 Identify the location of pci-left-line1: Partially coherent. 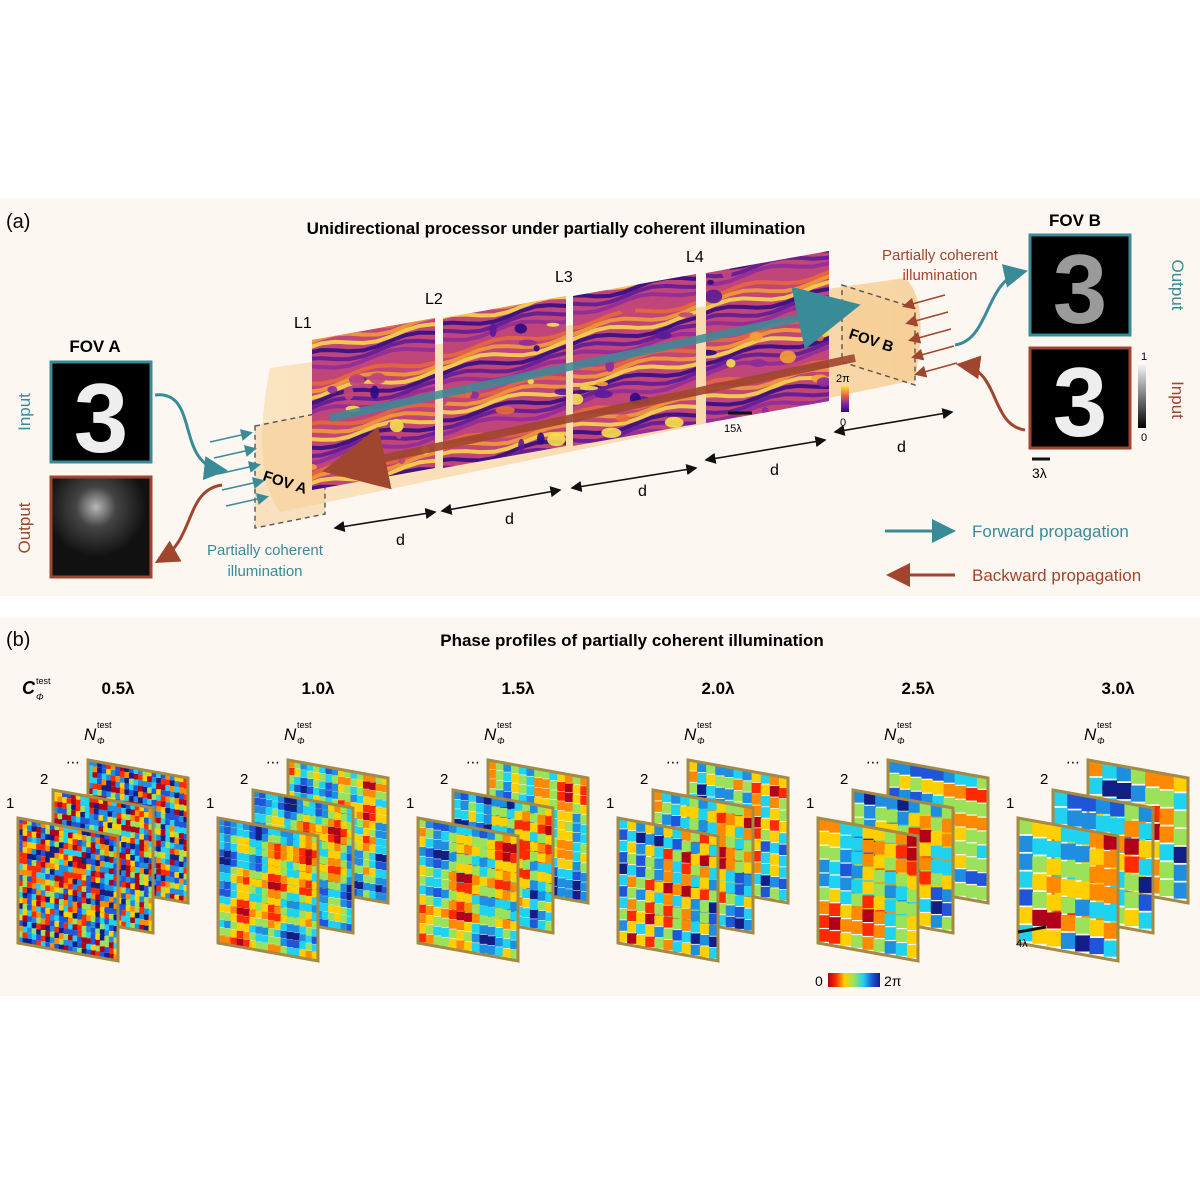
(265, 550).